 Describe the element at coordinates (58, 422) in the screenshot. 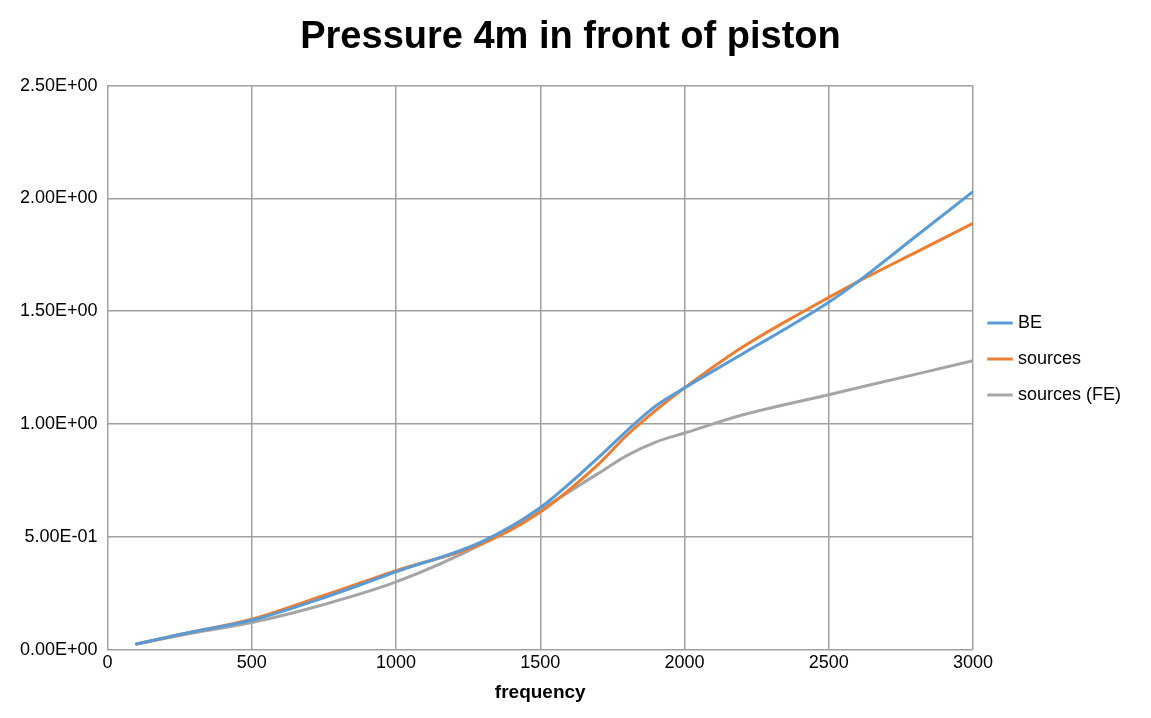

I see `y-tick-label: 1.00E+00` at that location.